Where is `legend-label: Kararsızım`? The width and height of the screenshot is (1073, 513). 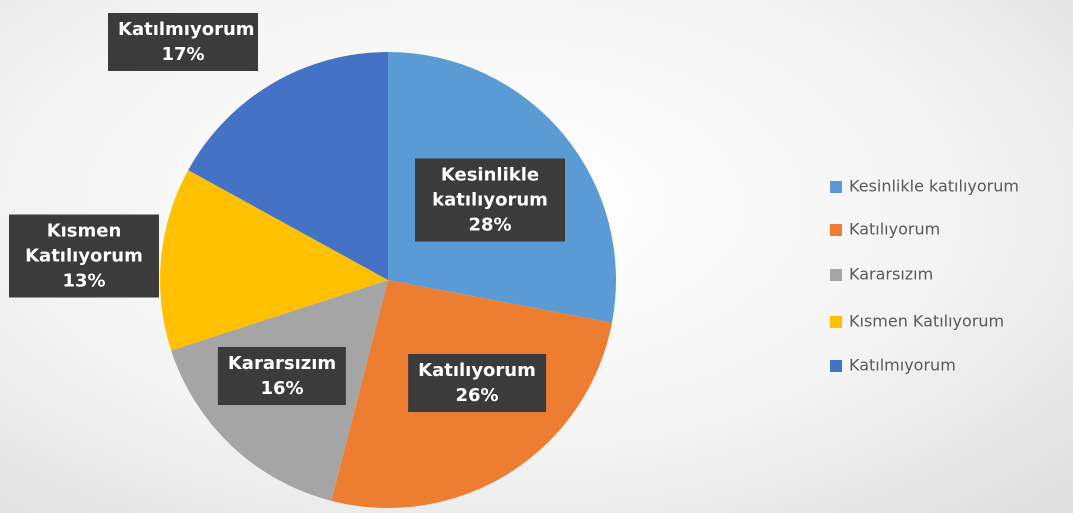
legend-label: Kararsızım is located at coordinates (891, 274).